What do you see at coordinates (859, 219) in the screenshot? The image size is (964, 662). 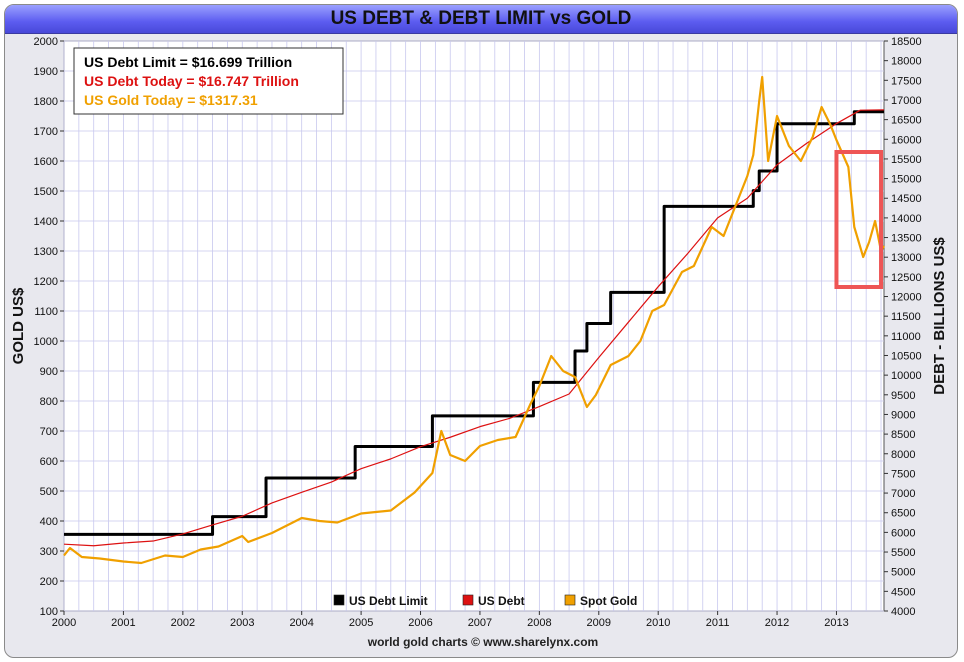 I see `highlight-box` at bounding box center [859, 219].